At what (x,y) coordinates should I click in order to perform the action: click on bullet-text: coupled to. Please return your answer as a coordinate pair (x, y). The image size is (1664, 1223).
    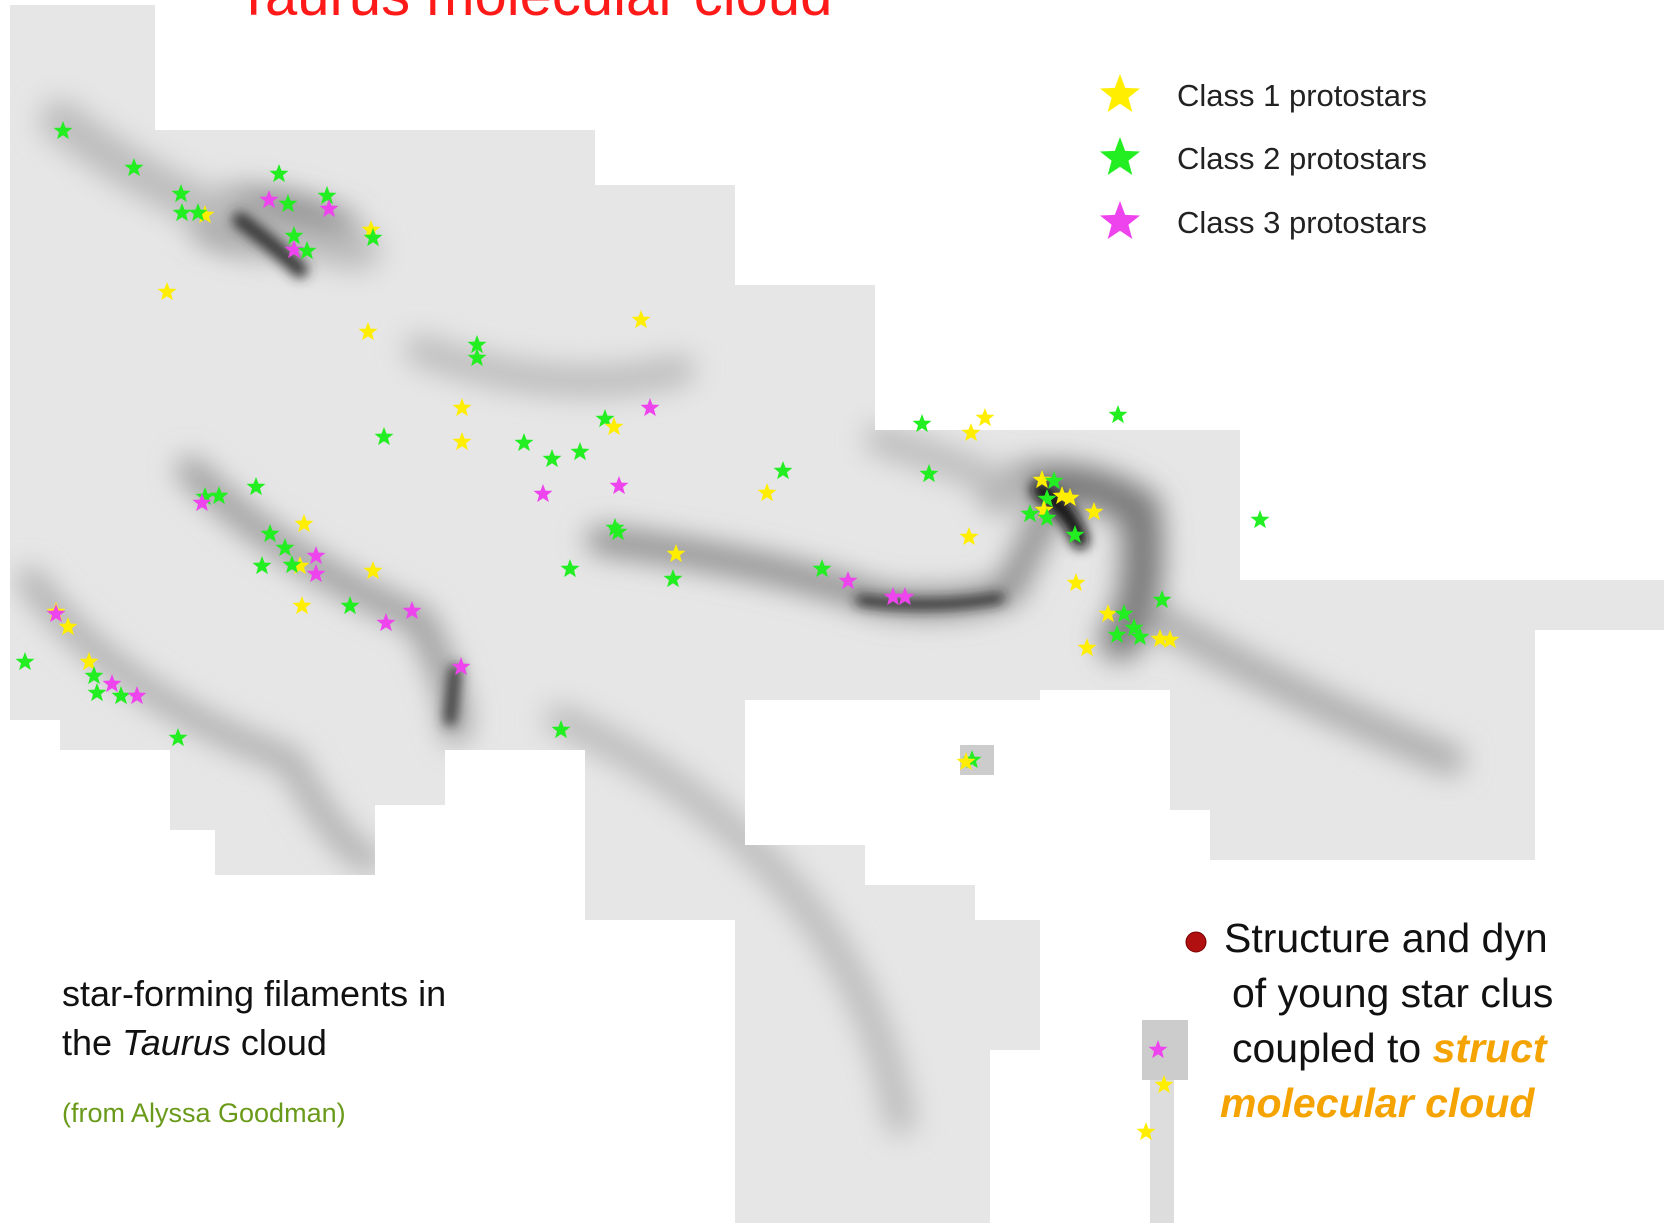
    Looking at the image, I should click on (1327, 1048).